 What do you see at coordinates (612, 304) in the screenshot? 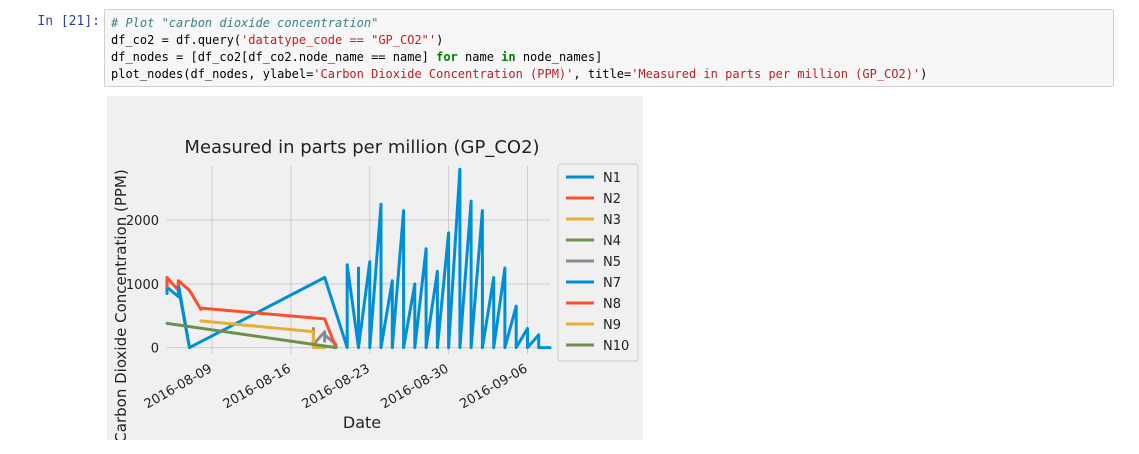
I see `legend-label: N8` at bounding box center [612, 304].